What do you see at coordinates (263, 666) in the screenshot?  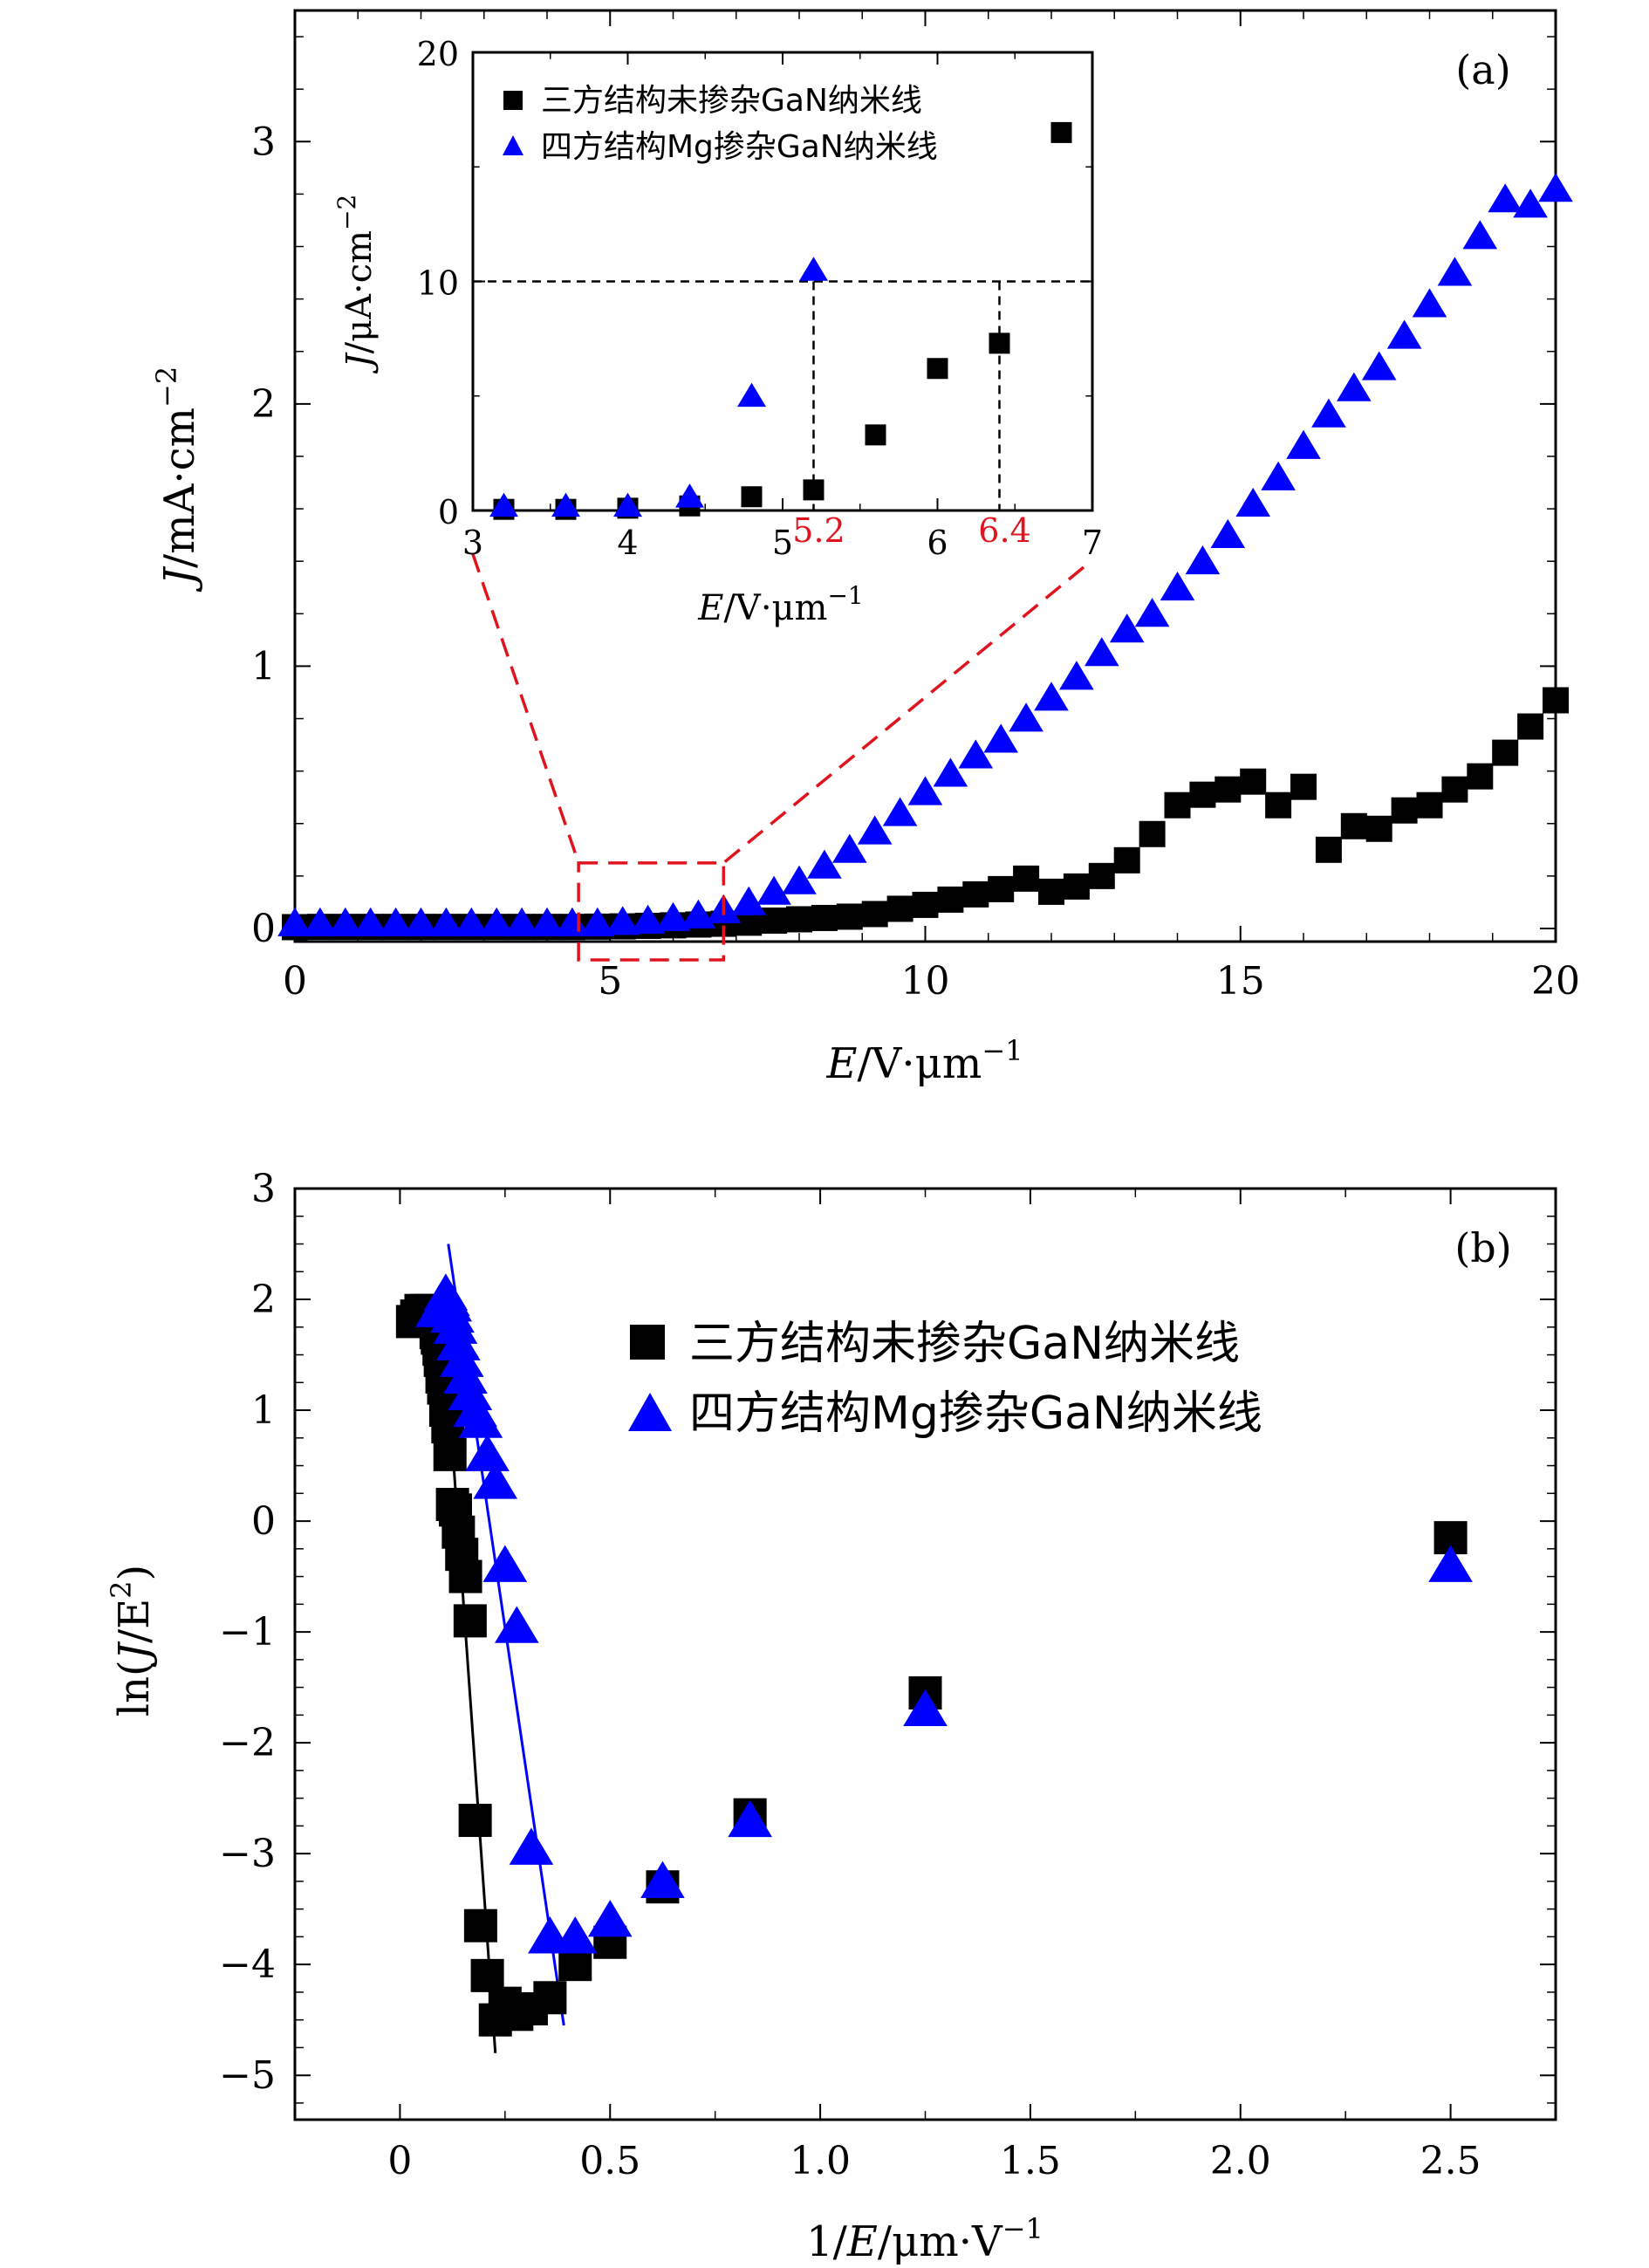 I see `panel-a-y-tick-label: 1` at bounding box center [263, 666].